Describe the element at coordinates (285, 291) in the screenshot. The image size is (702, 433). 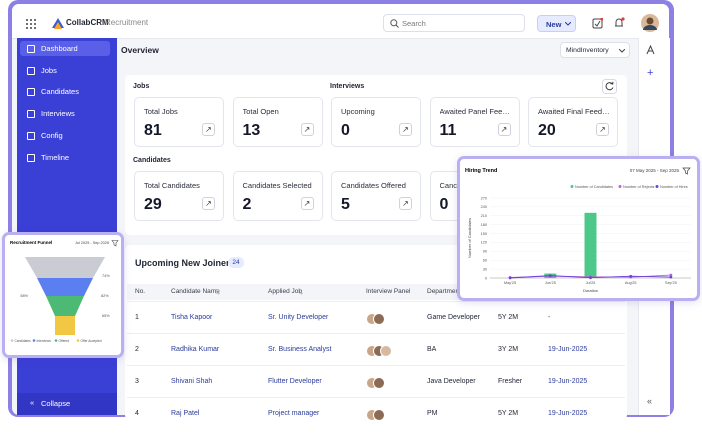
I see `column-header: Applied Job` at that location.